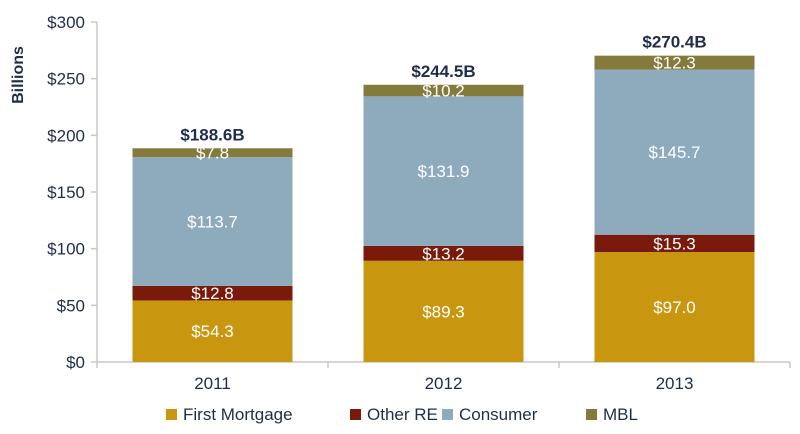 The height and width of the screenshot is (434, 800). I want to click on data-label: $54.3, so click(212, 331).